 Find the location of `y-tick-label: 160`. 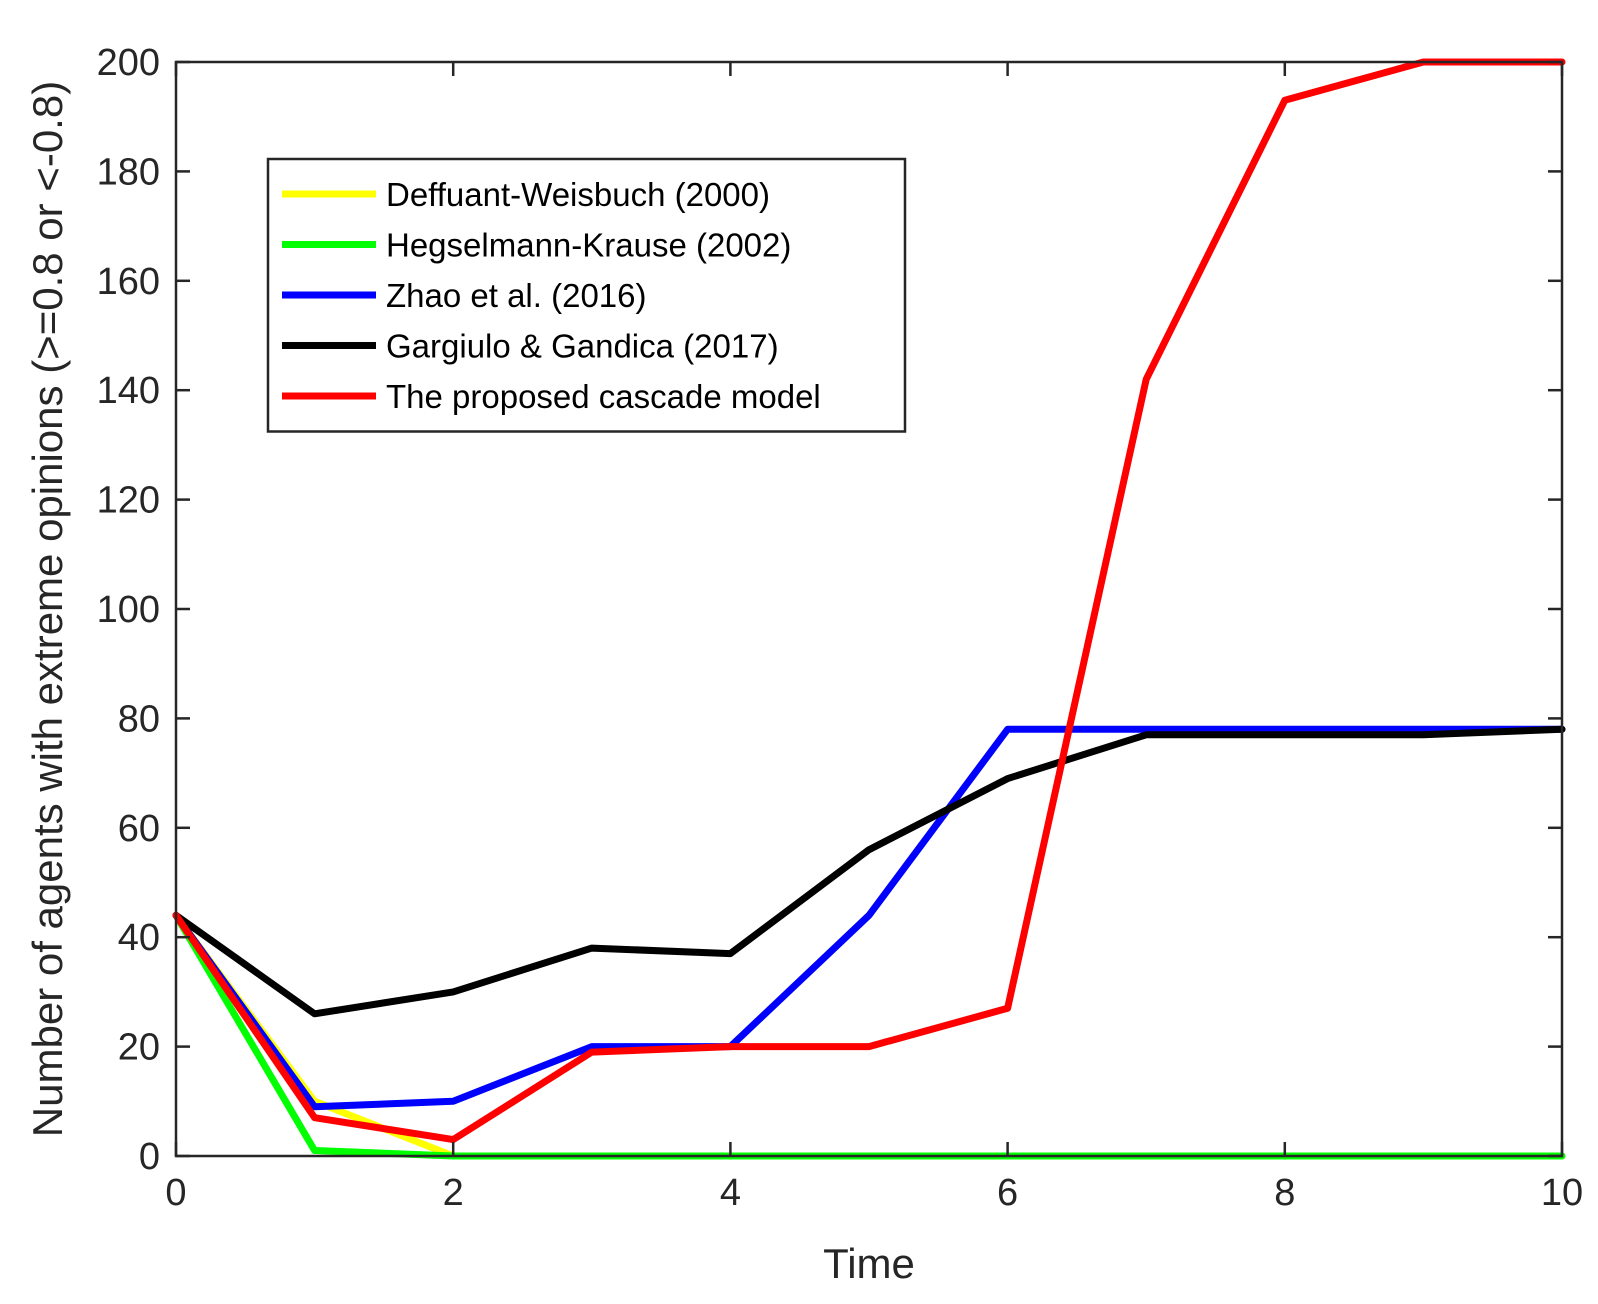

y-tick-label: 160 is located at coordinates (128, 282).